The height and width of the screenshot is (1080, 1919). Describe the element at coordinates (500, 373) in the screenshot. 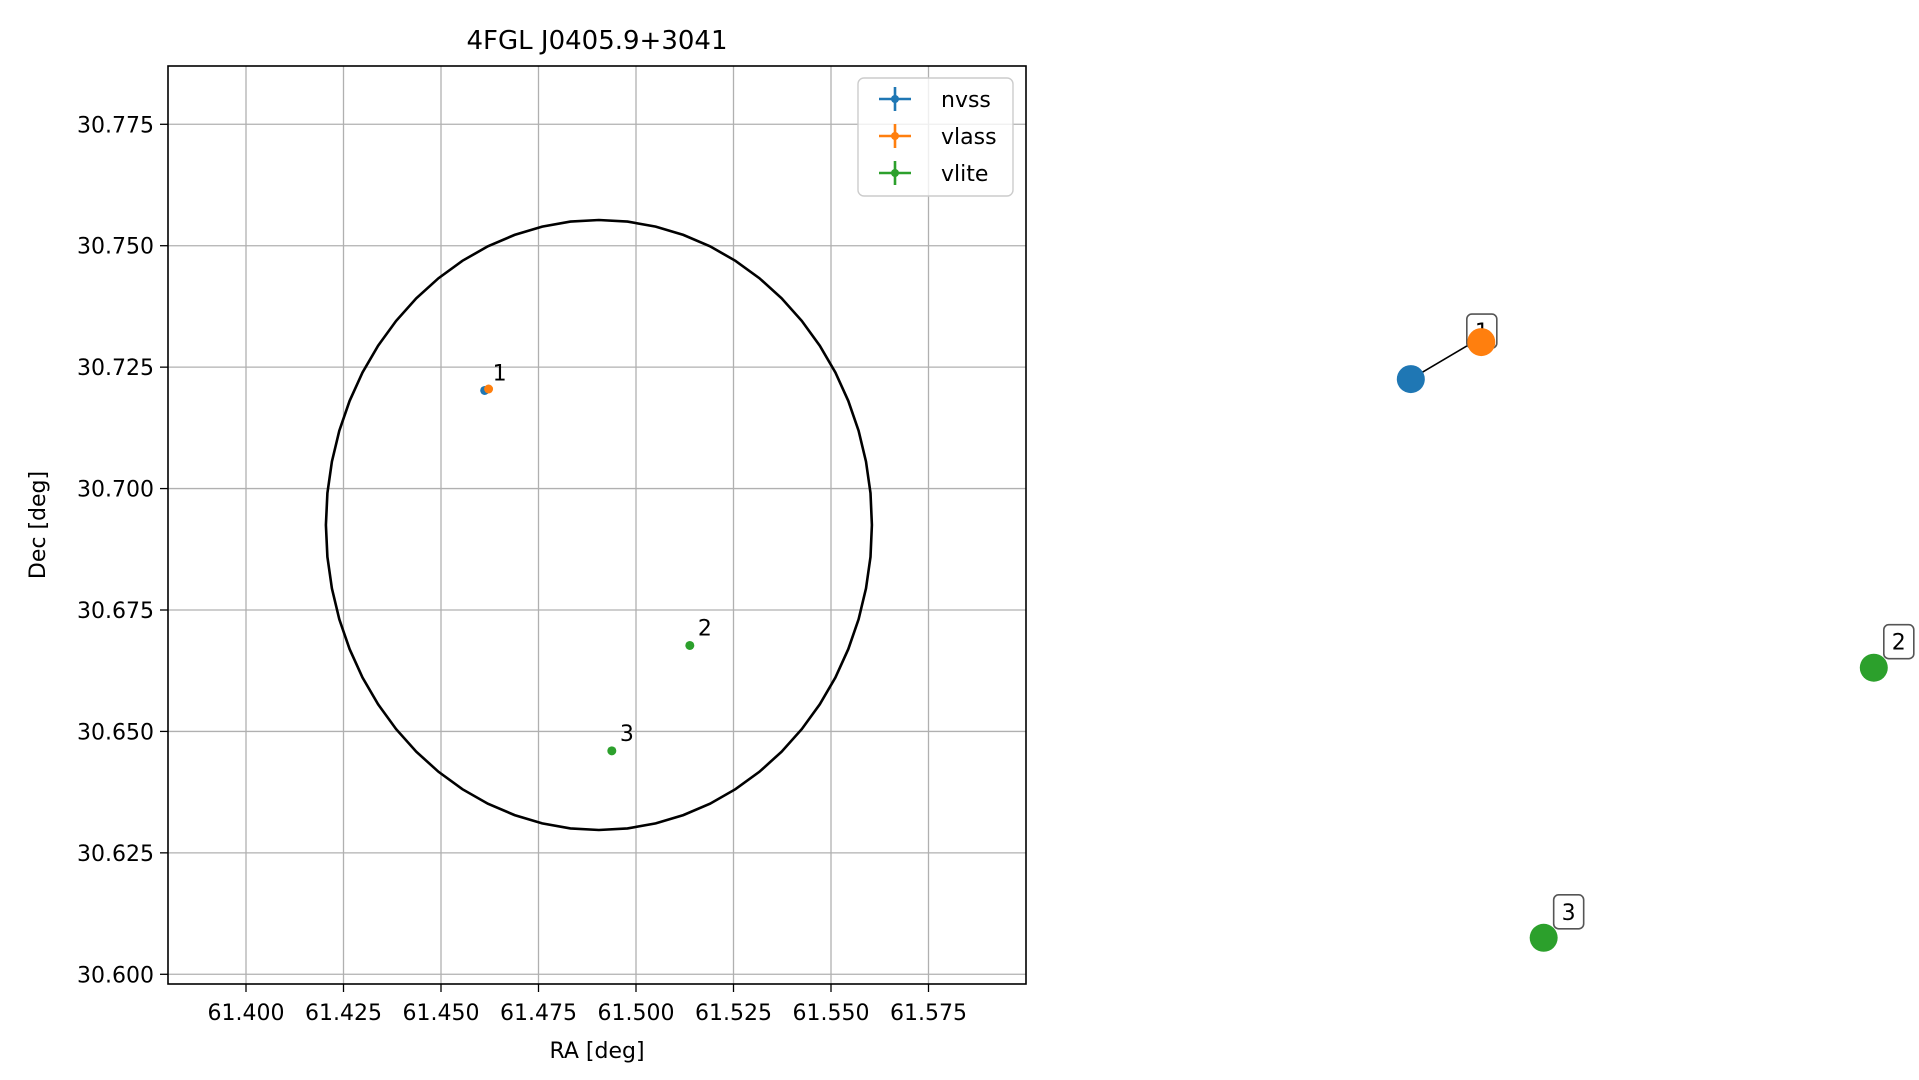

I see `point-annotation: 1` at that location.